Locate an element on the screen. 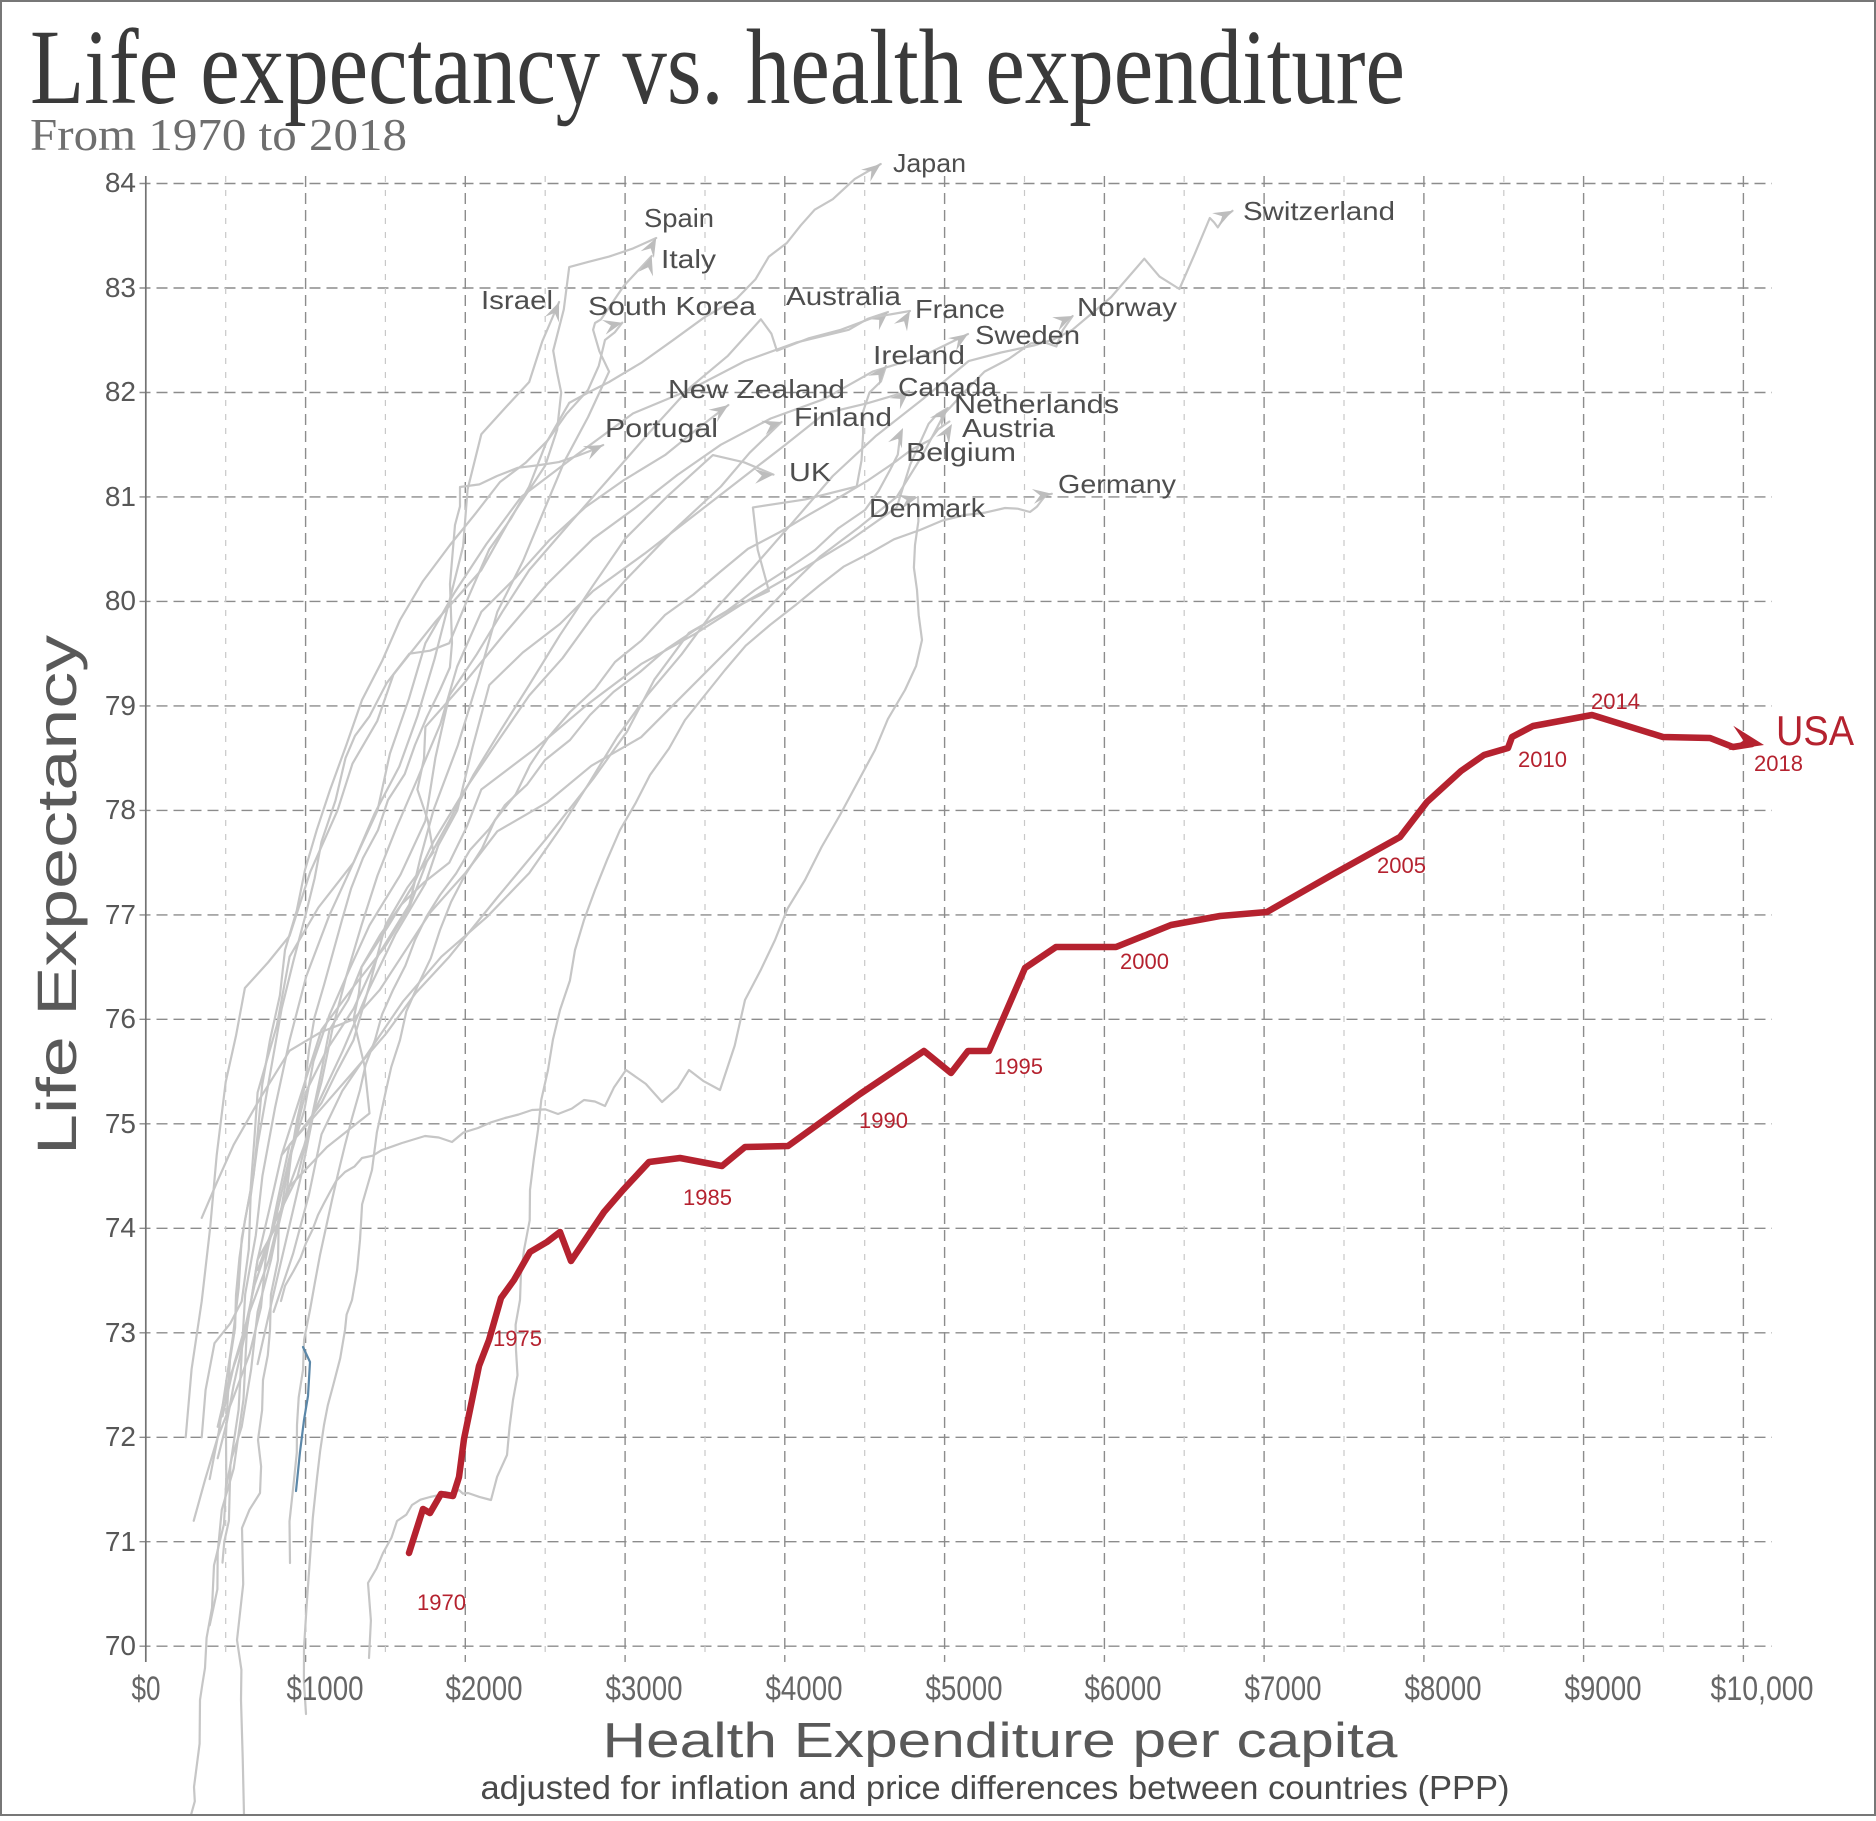 The height and width of the screenshot is (1821, 1876). svg-text: Austria is located at coordinates (1009, 428).